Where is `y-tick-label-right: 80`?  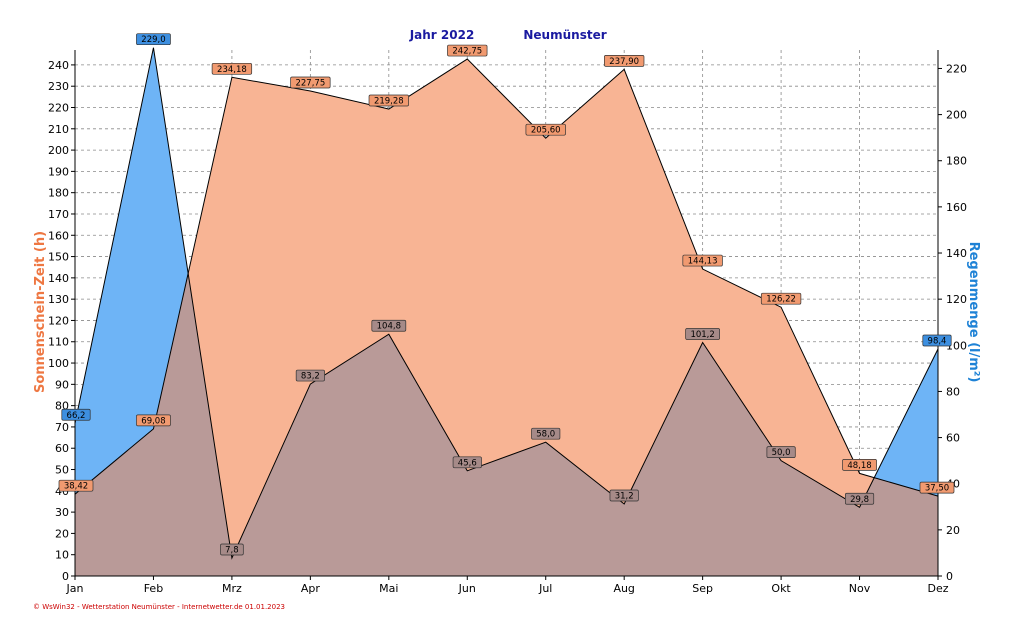 y-tick-label-right: 80 is located at coordinates (953, 391).